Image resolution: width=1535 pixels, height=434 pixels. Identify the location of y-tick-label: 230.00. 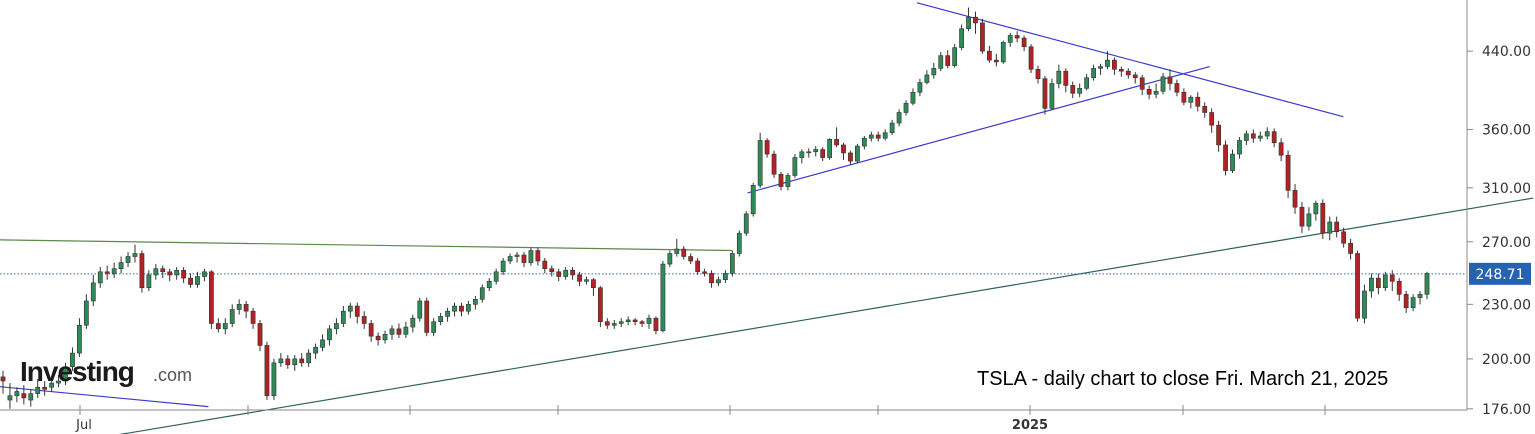
(1506, 305).